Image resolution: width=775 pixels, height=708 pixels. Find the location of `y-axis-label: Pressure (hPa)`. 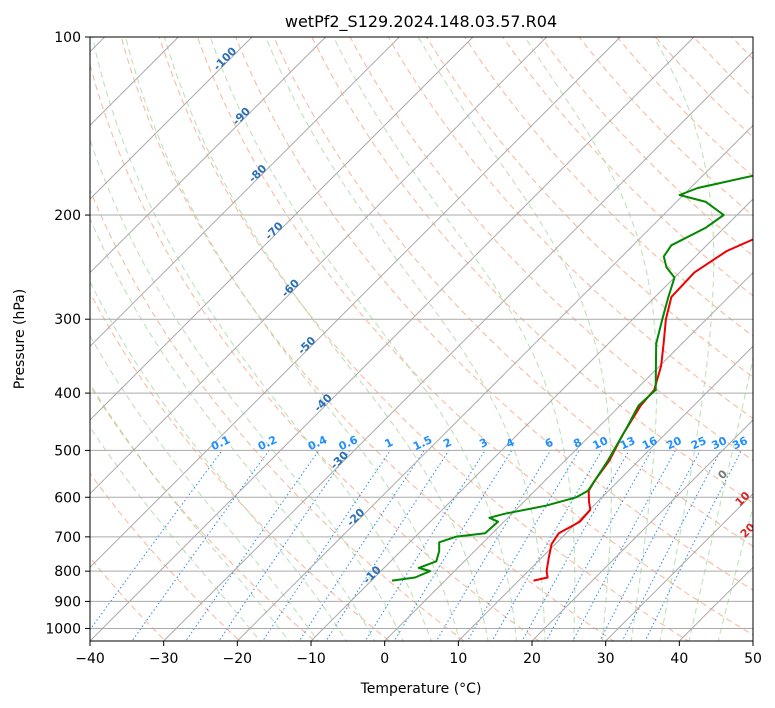

y-axis-label: Pressure (hPa) is located at coordinates (20, 339).